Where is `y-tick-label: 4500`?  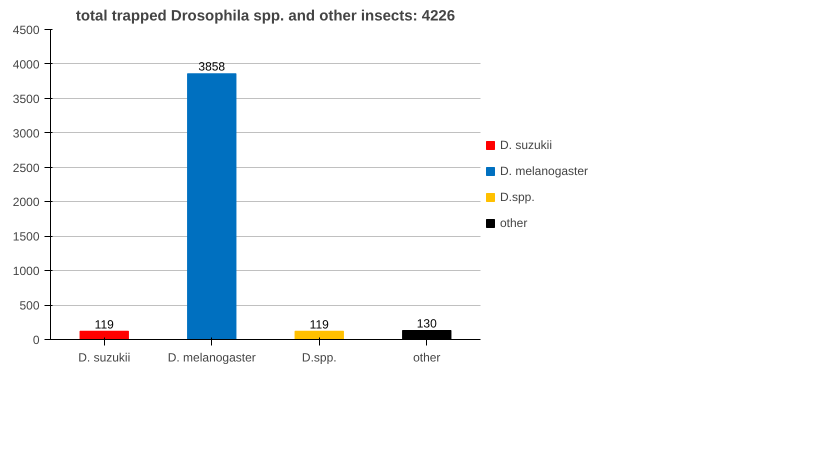 y-tick-label: 4500 is located at coordinates (26, 30).